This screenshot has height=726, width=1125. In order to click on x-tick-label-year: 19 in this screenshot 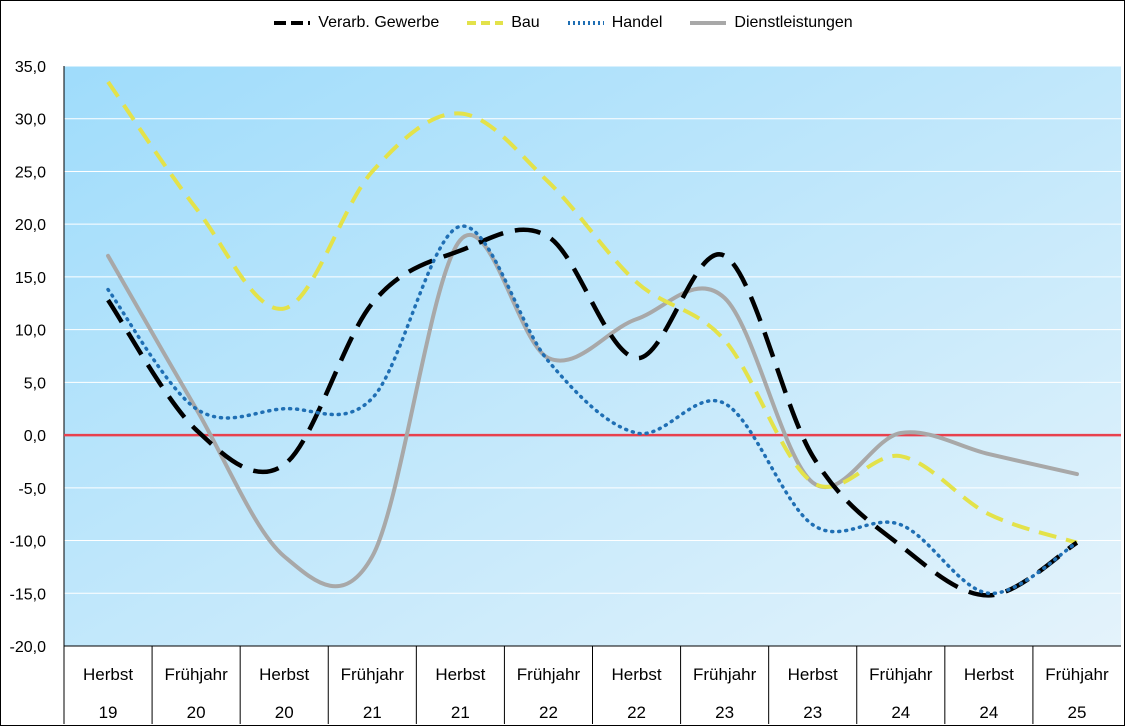, I will do `click(108, 712)`.